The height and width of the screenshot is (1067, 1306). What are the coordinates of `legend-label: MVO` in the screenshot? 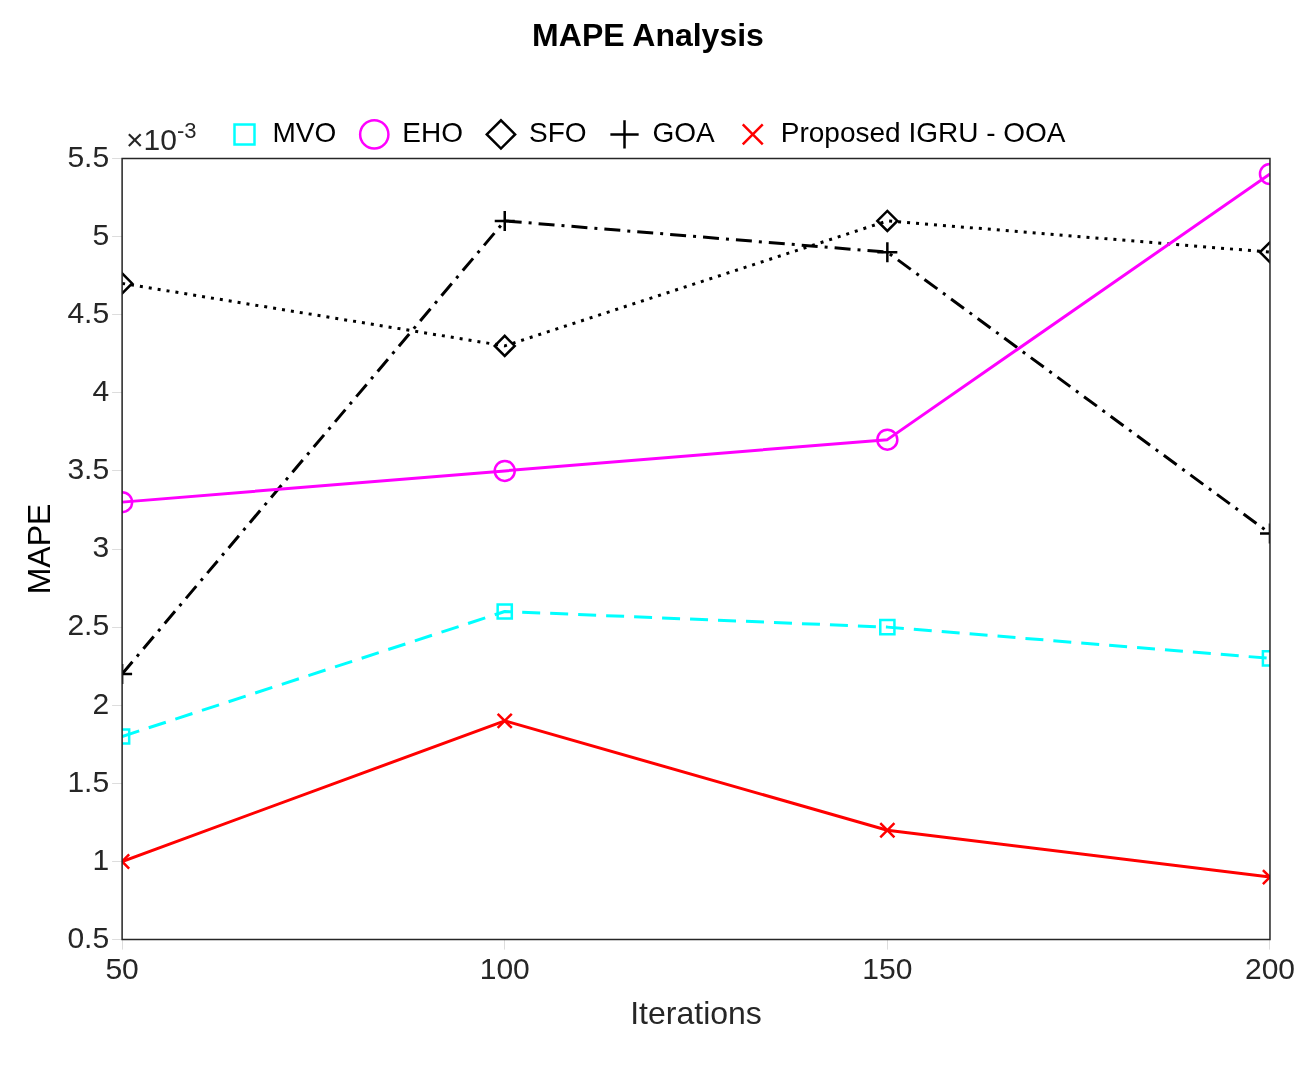 It's located at (304, 133).